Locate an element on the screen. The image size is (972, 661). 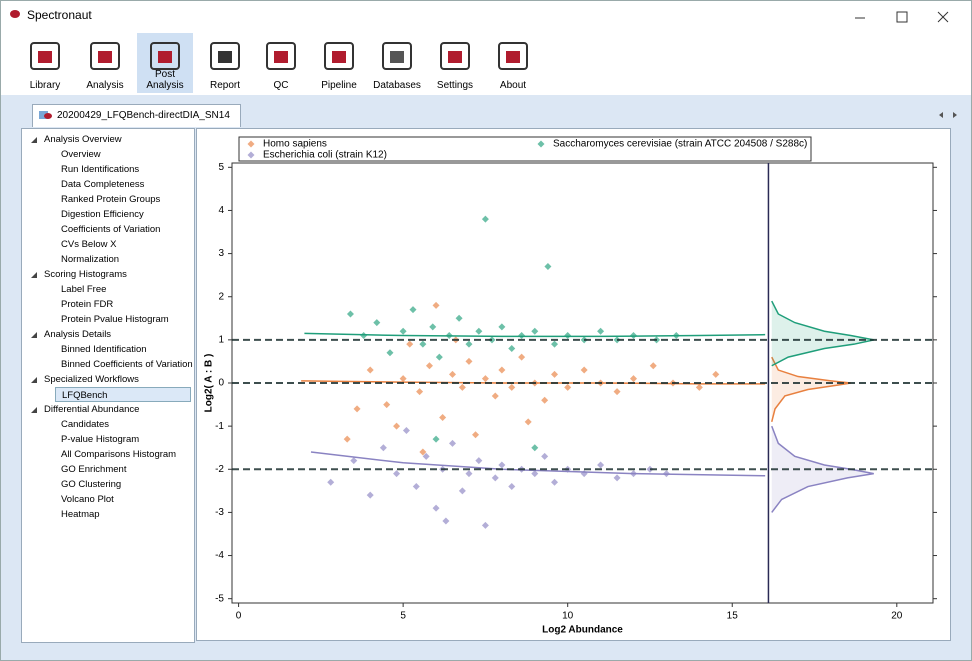
tree-item: GO Clustering is located at coordinates (91, 484).